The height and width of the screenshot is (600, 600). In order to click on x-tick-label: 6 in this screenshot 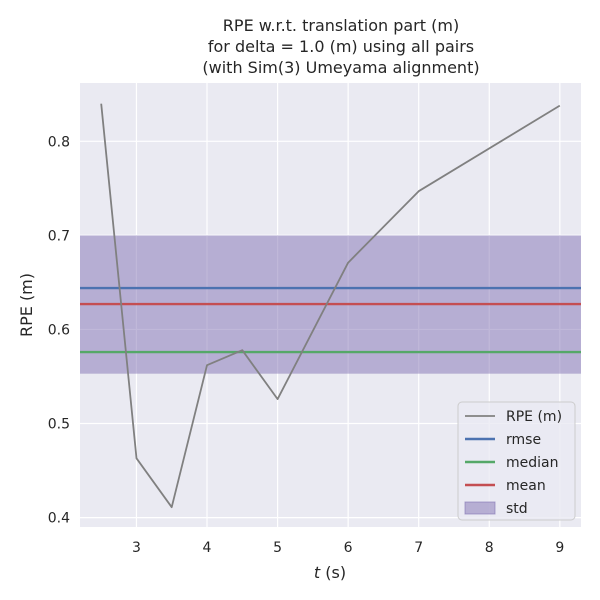, I will do `click(348, 548)`.